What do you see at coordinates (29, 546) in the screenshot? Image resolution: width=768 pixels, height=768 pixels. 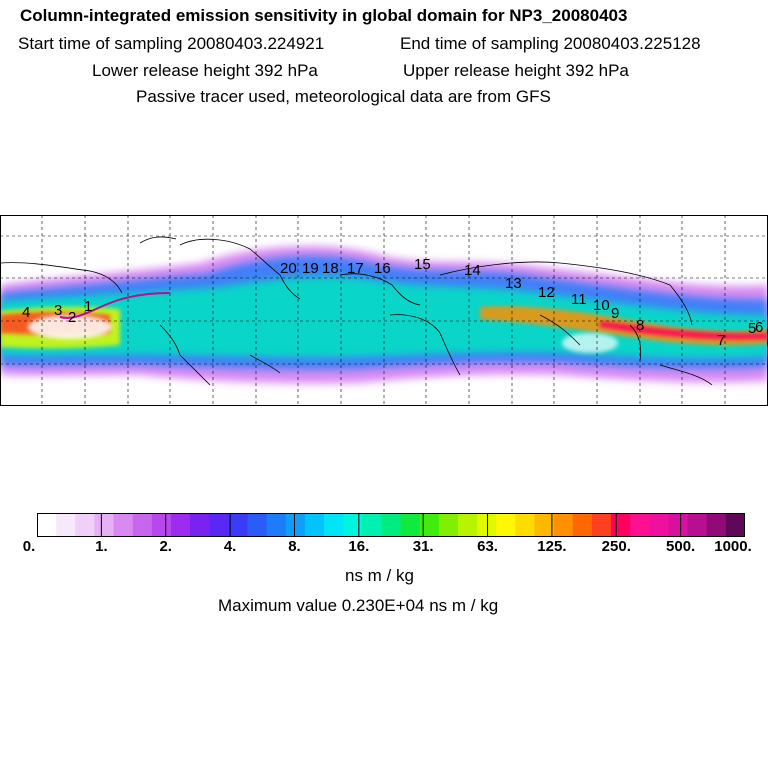 I see `colorbar-tick-label: 0.` at bounding box center [29, 546].